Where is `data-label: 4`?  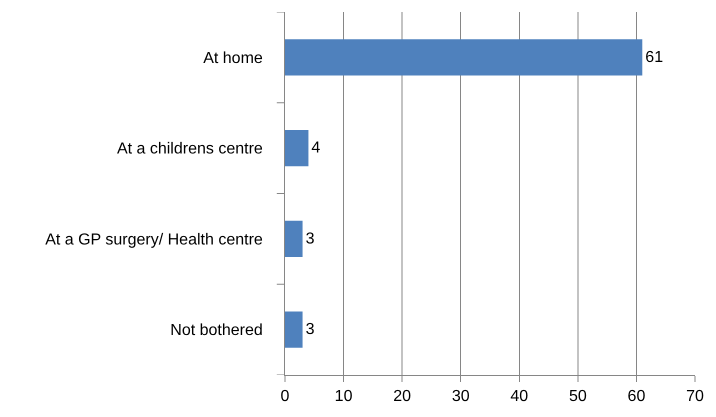
data-label: 4 is located at coordinates (315, 148).